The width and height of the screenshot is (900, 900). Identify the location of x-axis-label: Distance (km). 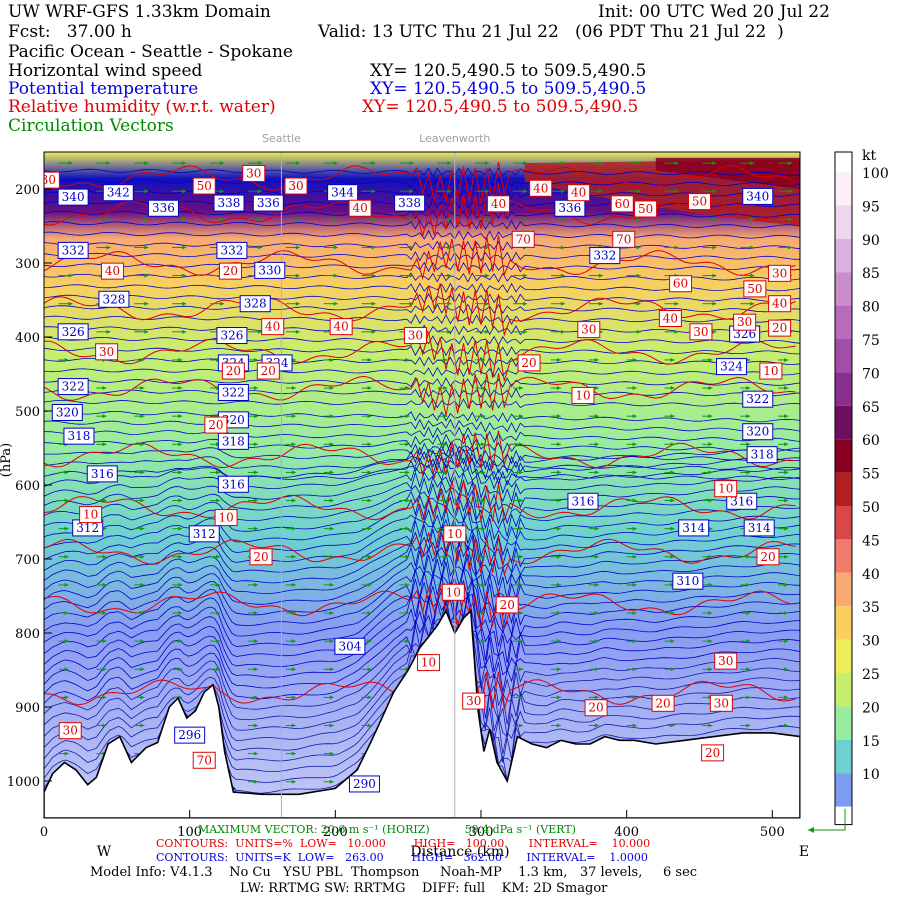
(459, 852).